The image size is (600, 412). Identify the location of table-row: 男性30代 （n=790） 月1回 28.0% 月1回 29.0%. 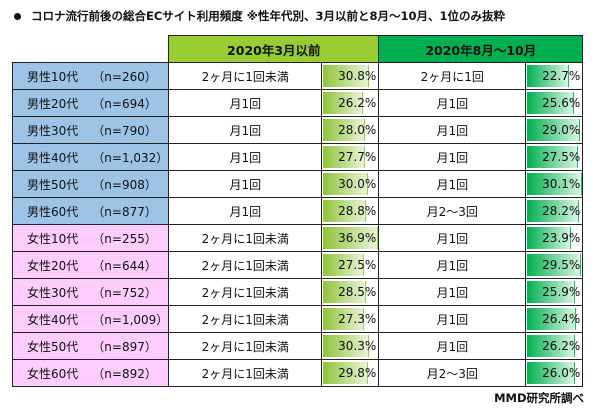
(297, 130).